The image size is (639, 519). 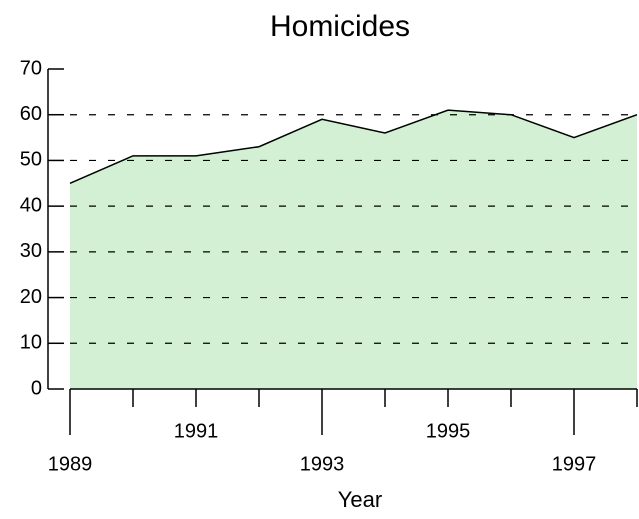 I want to click on y-tick-label: 60, so click(x=31, y=114).